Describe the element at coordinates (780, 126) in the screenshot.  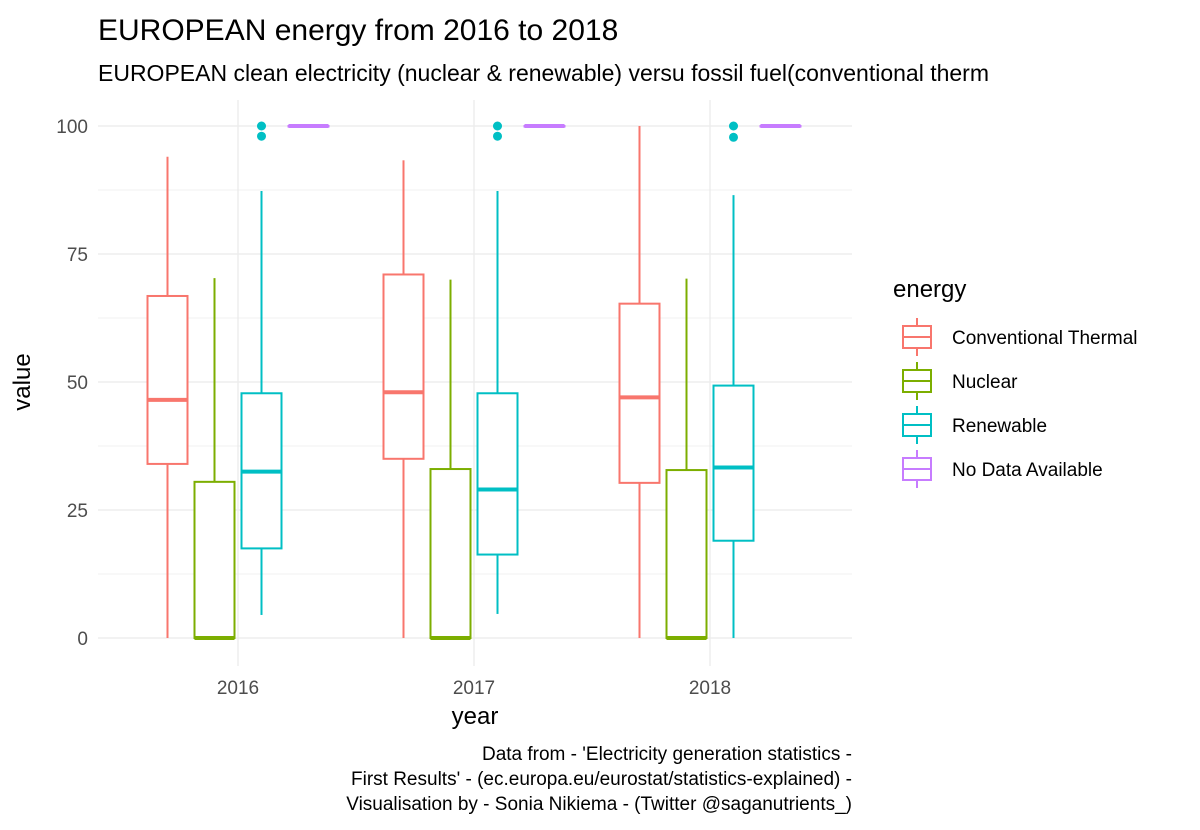
I see `boxplot-no-data-available-2018` at that location.